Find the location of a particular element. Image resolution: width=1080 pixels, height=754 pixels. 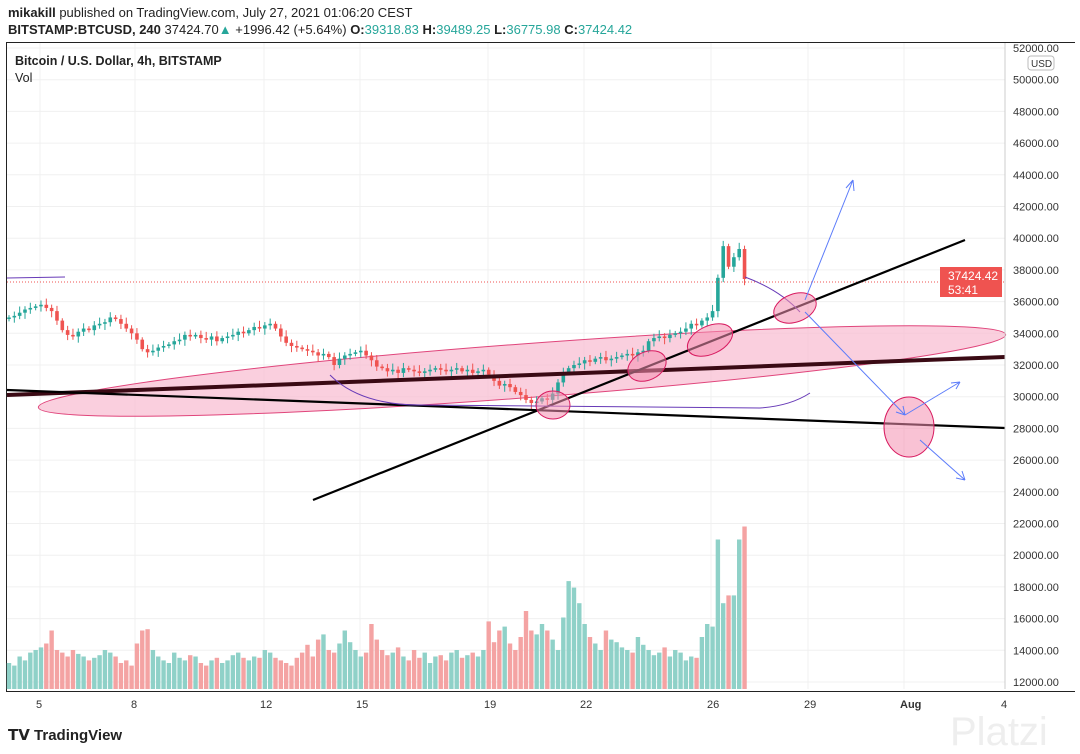

trendline-descending is located at coordinates (506, 409).